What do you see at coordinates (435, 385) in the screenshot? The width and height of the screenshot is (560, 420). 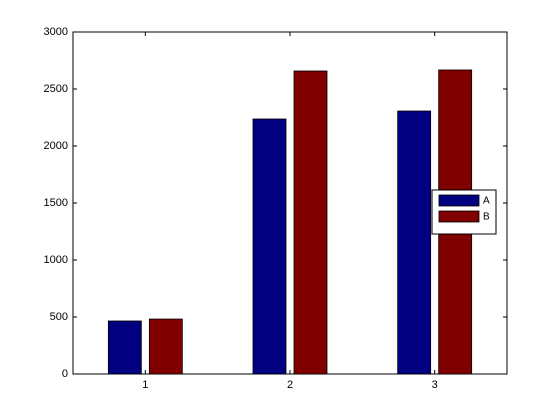 I see `x-tick-label: 3` at bounding box center [435, 385].